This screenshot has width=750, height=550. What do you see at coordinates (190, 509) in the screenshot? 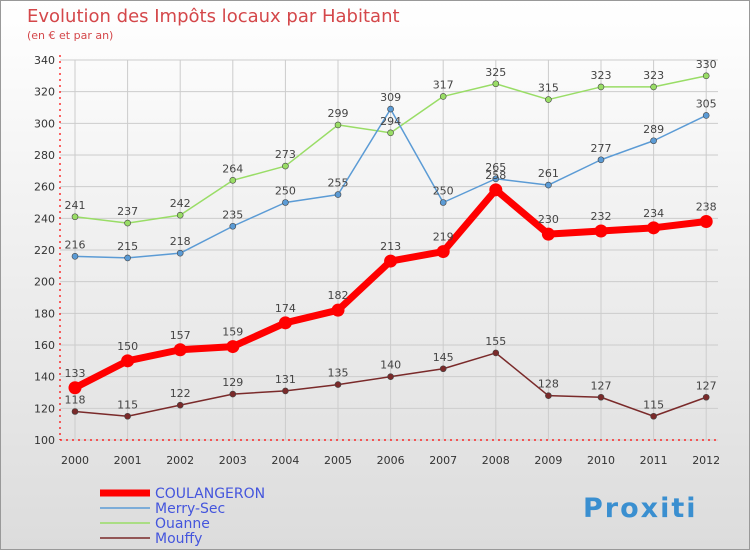
I see `legend-label: Merry-Sec` at bounding box center [190, 509].